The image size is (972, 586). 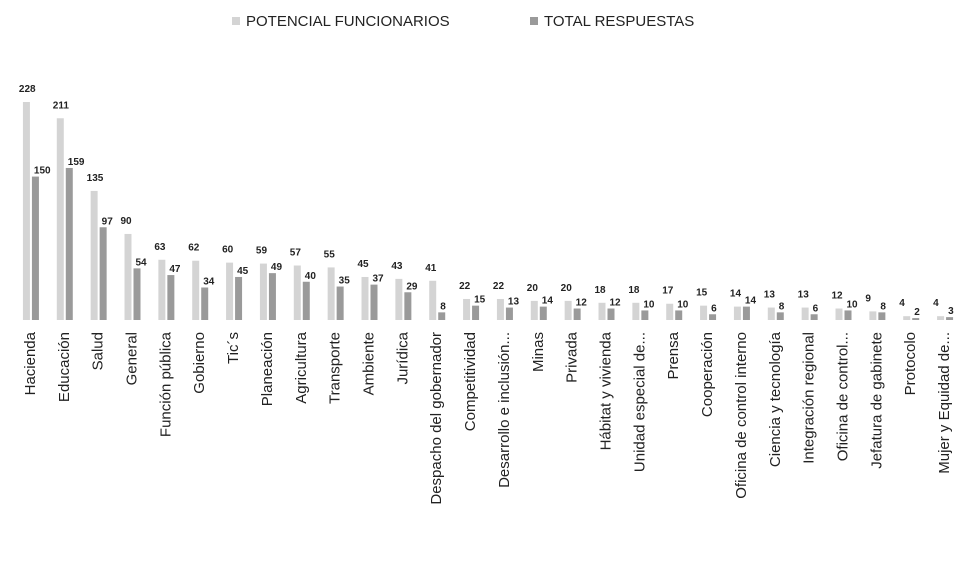 I want to click on data-label: 49, so click(x=277, y=267).